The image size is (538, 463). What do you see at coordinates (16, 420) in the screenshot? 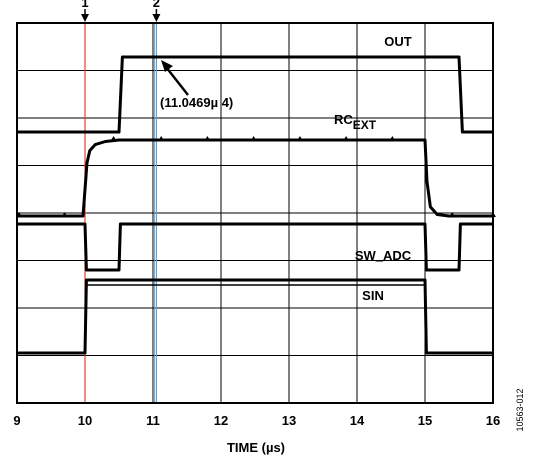
I see `x-tick-label: 9` at bounding box center [16, 420].